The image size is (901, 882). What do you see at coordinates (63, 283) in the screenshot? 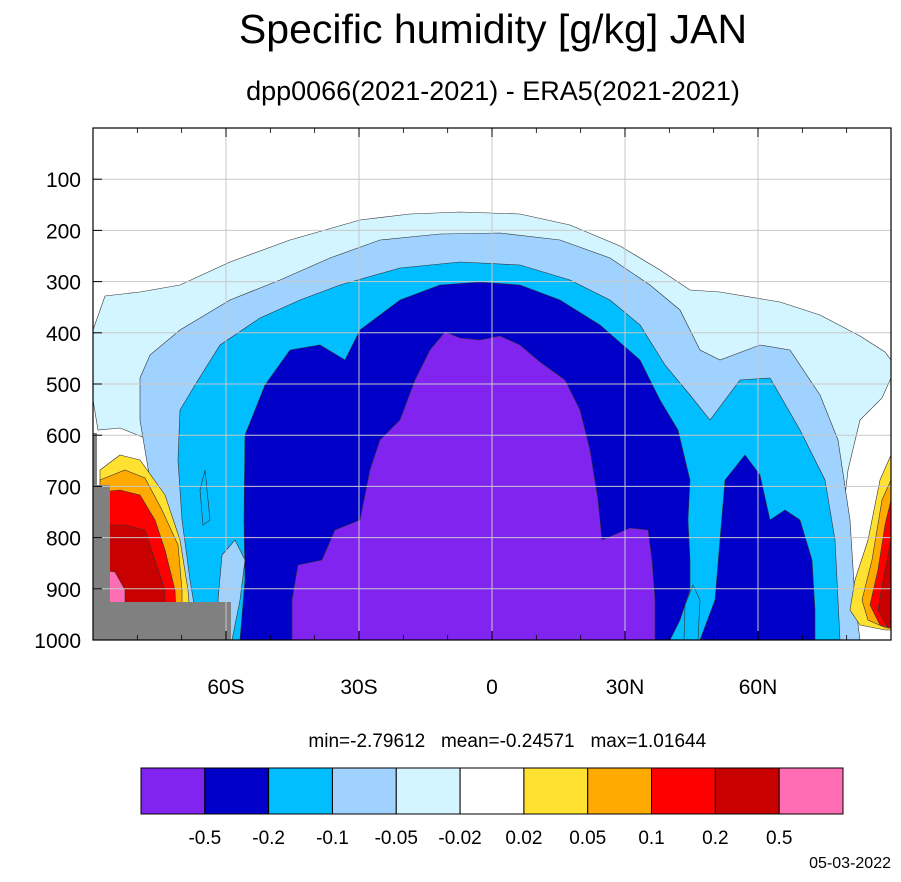
I see `y-tick-label: 300` at bounding box center [63, 283].